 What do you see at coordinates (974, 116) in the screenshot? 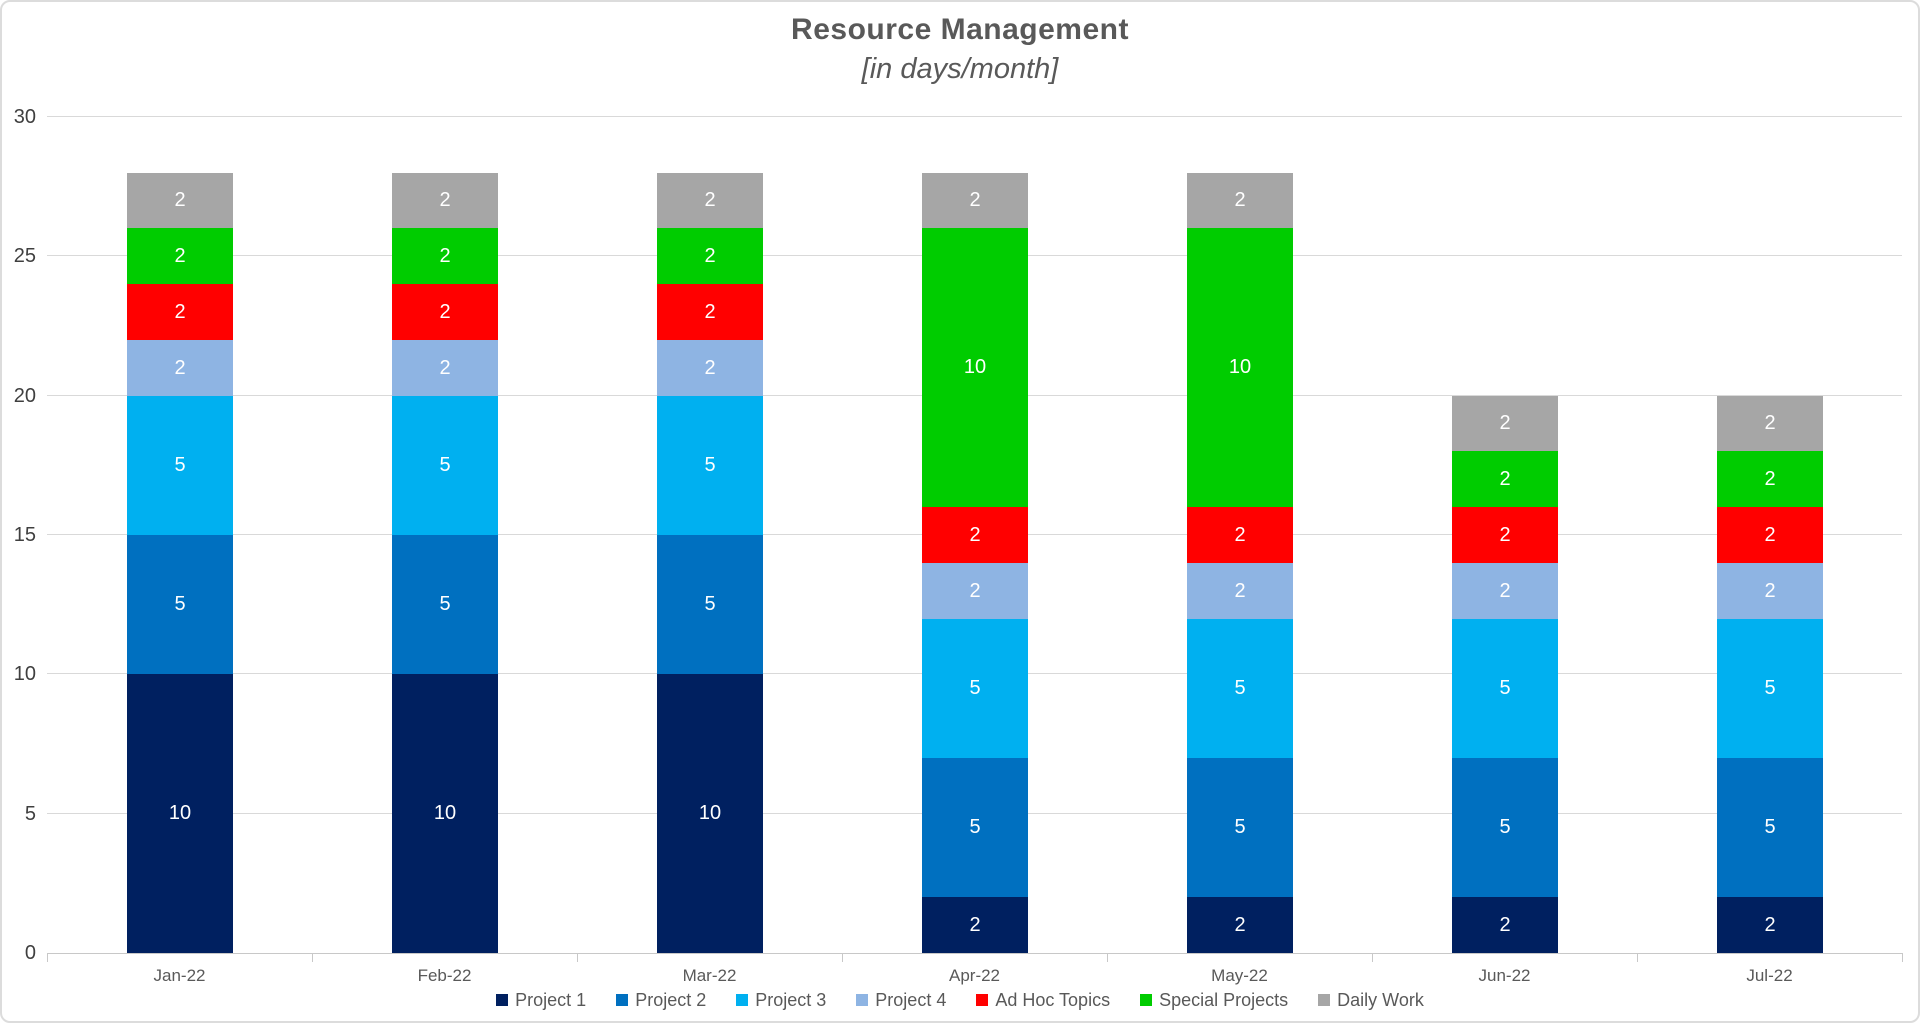
I see `gridline` at bounding box center [974, 116].